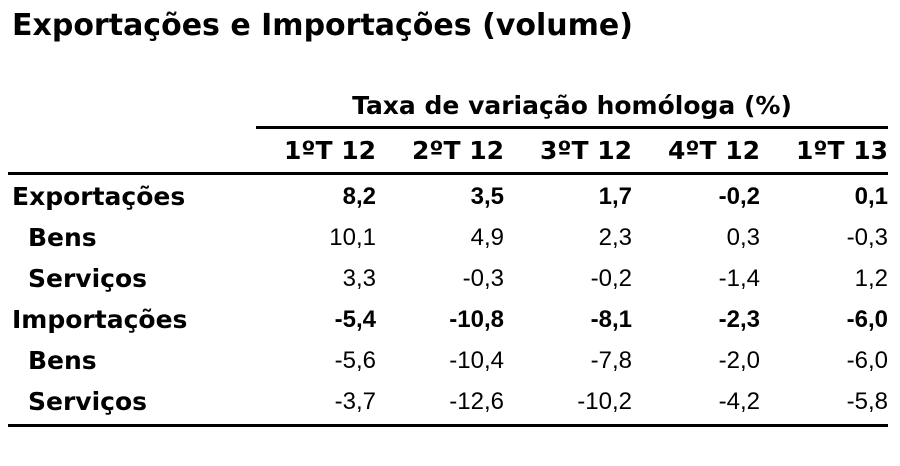 This screenshot has width=900, height=466. Describe the element at coordinates (611, 319) in the screenshot. I see `table-cell: -8,1` at that location.